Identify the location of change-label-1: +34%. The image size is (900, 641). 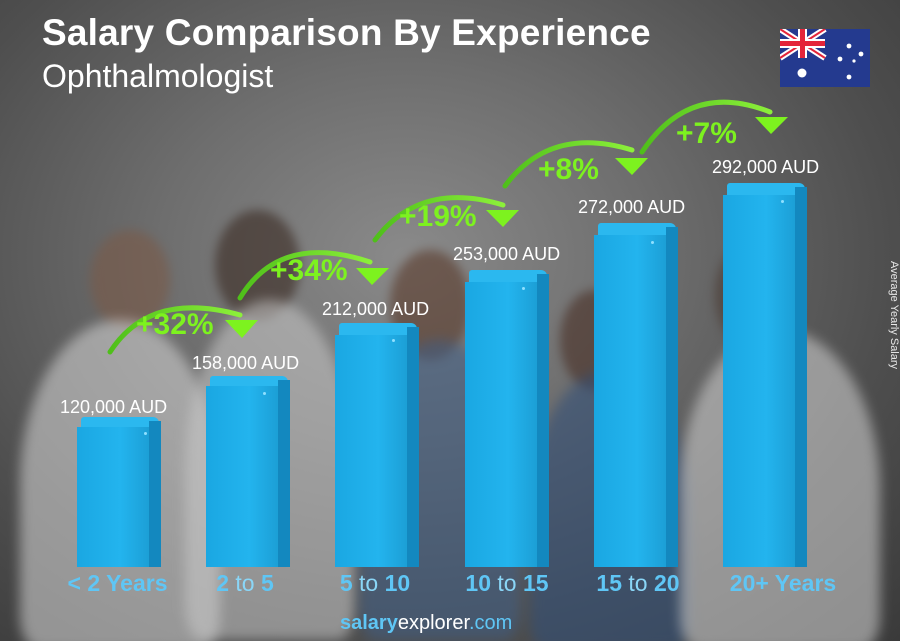
(309, 270).